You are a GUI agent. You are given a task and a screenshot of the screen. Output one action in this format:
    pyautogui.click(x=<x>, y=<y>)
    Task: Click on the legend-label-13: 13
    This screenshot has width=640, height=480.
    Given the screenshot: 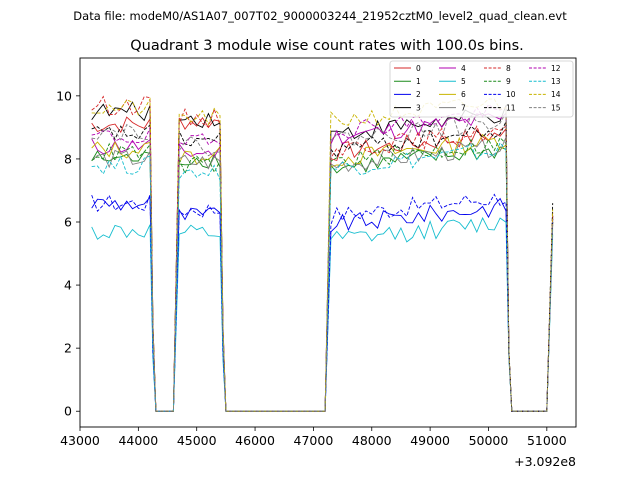 What is the action you would take?
    pyautogui.click(x=556, y=81)
    